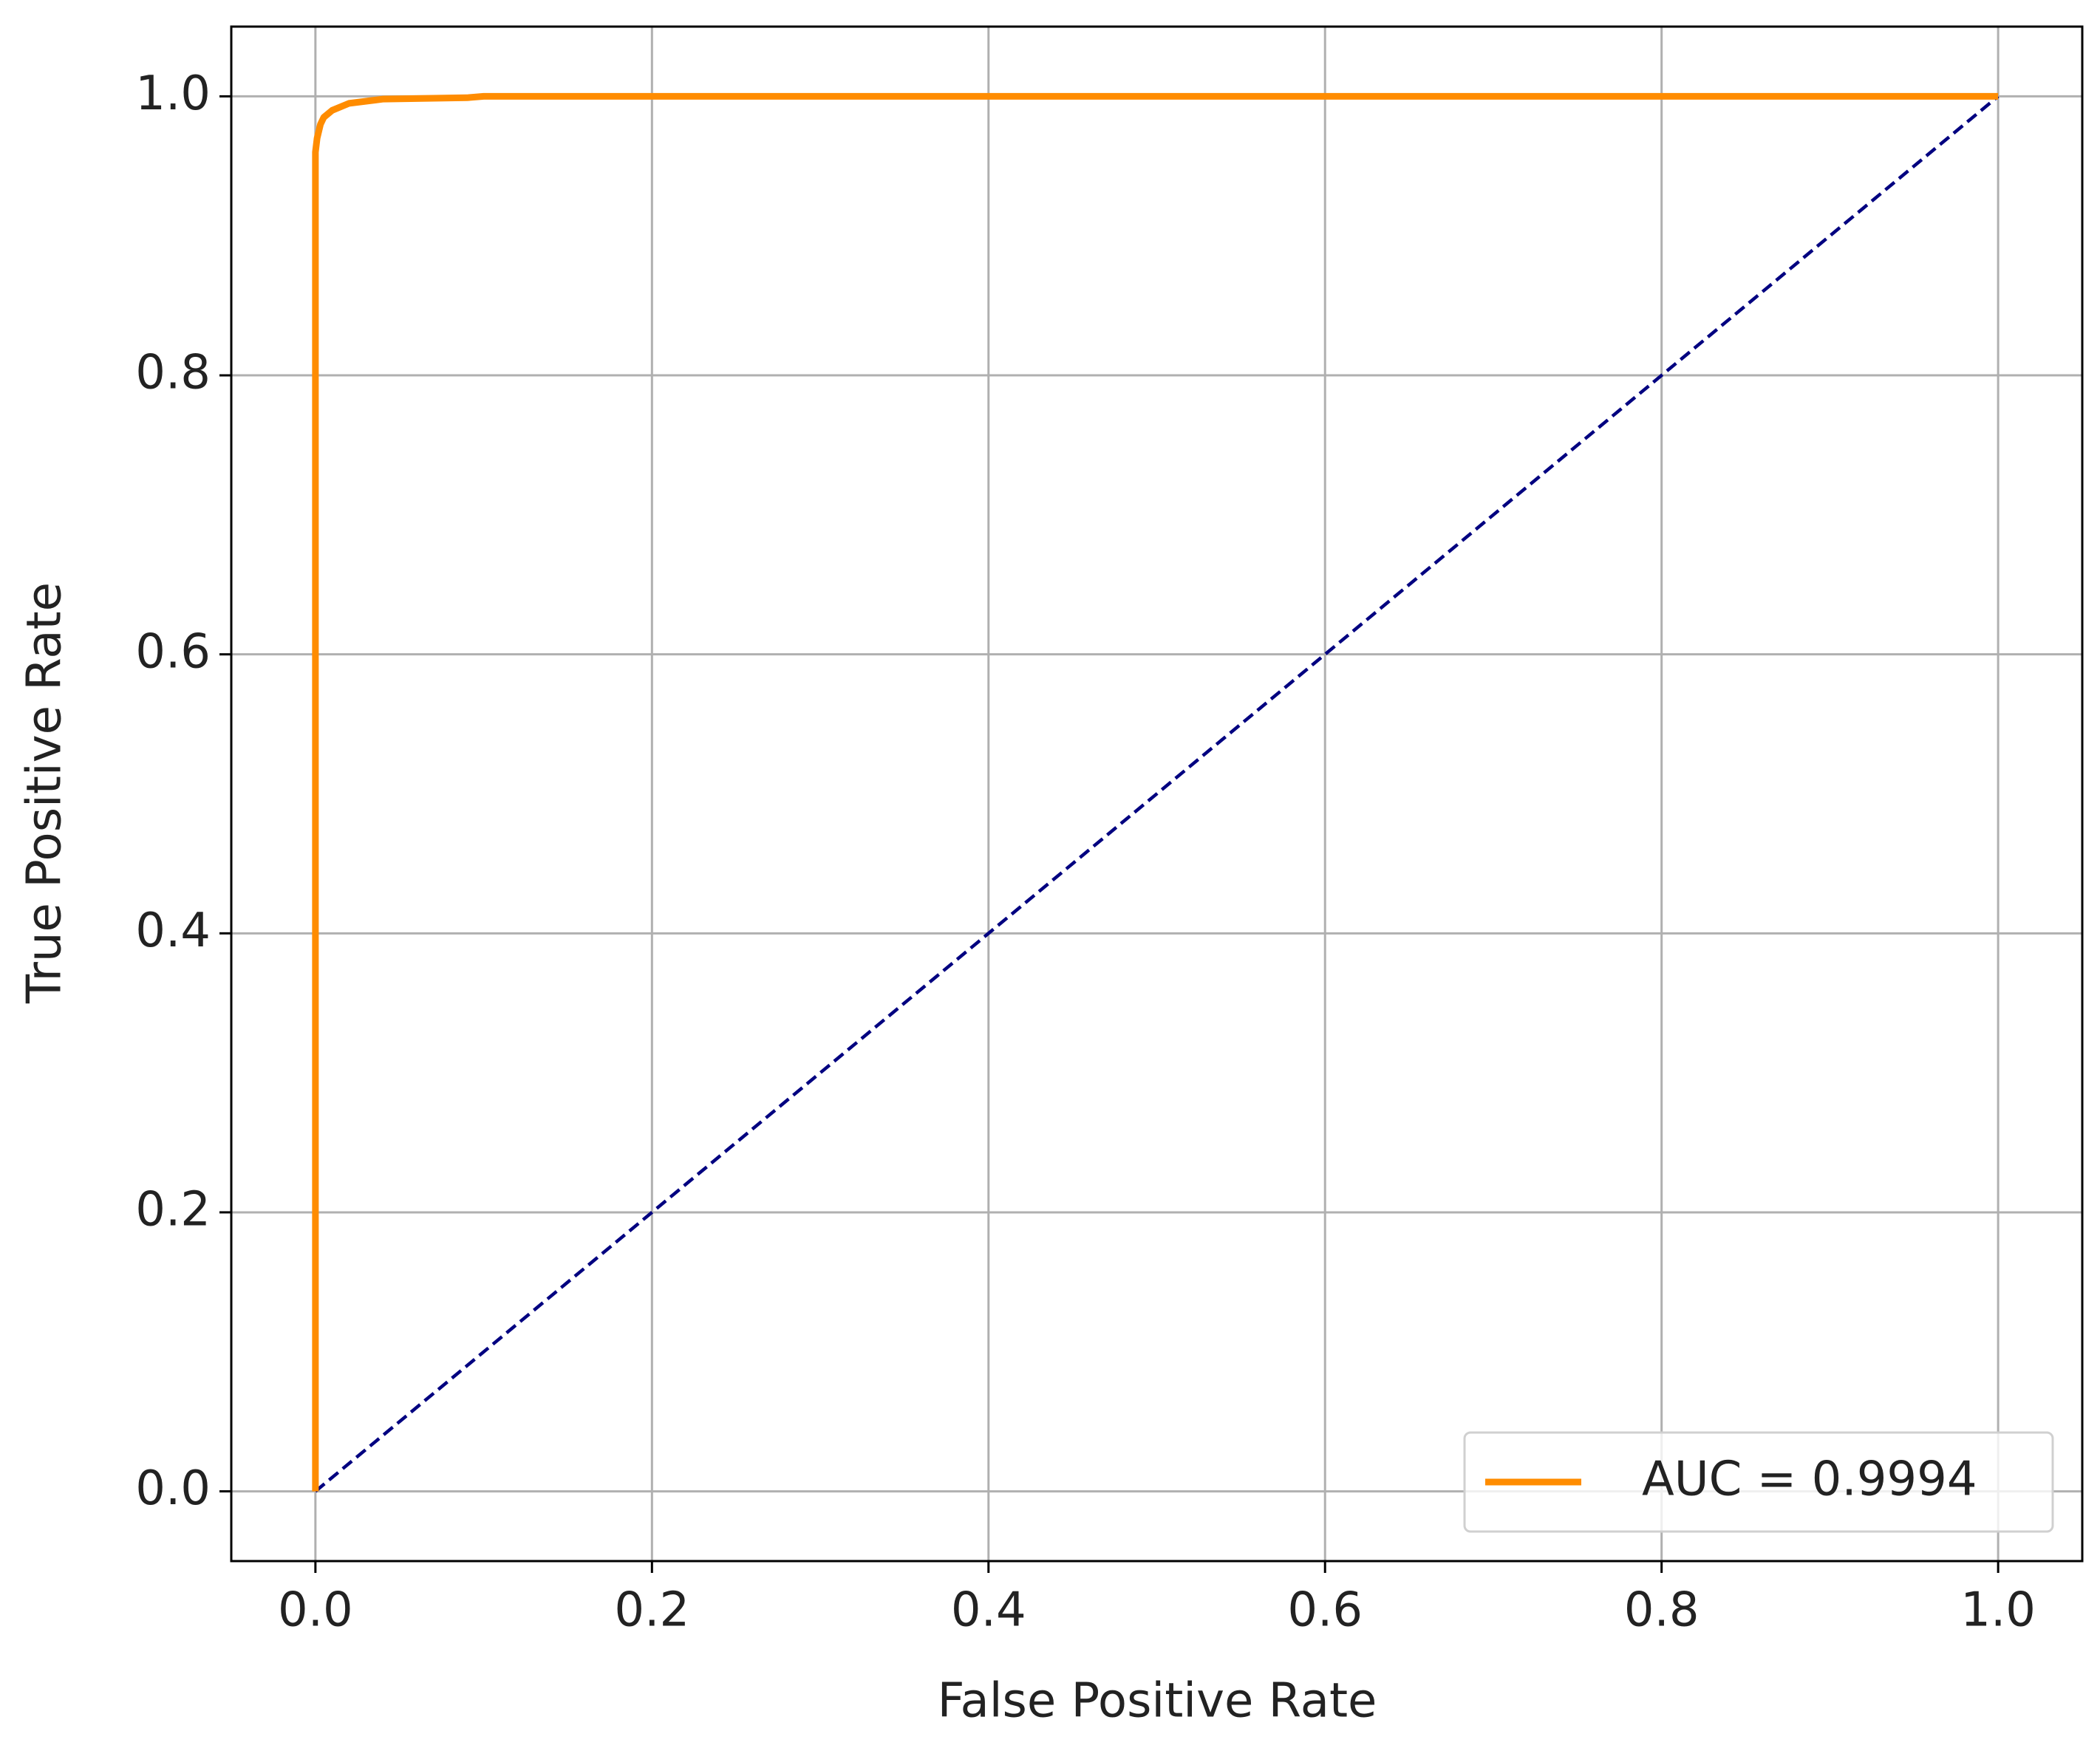 The width and height of the screenshot is (2100, 1748). What do you see at coordinates (173, 651) in the screenshot?
I see `y-tick-label: 0.6` at bounding box center [173, 651].